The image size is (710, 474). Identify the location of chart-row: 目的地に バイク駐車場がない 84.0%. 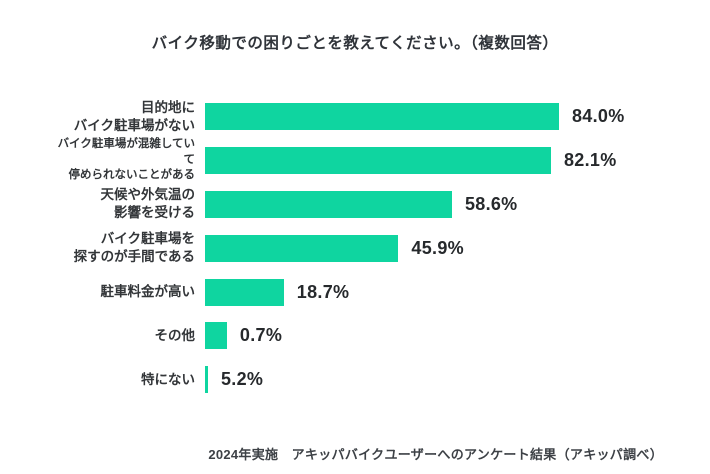
(368, 117).